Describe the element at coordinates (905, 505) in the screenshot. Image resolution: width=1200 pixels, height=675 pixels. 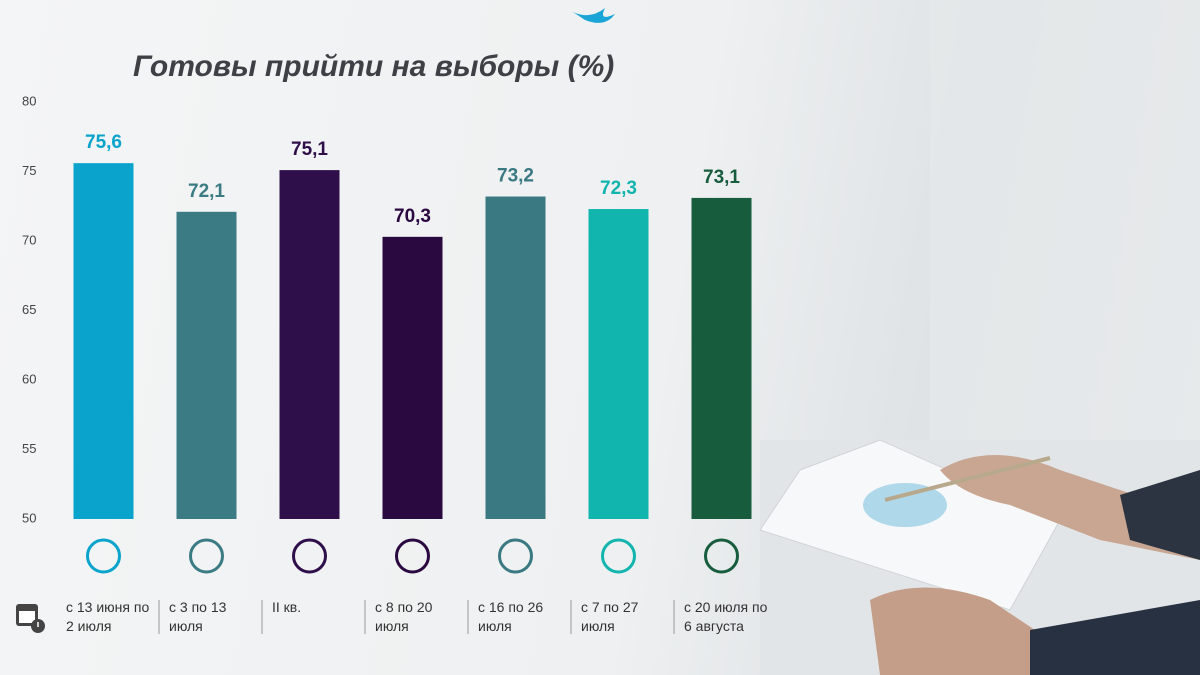
I see `paper-chart` at that location.